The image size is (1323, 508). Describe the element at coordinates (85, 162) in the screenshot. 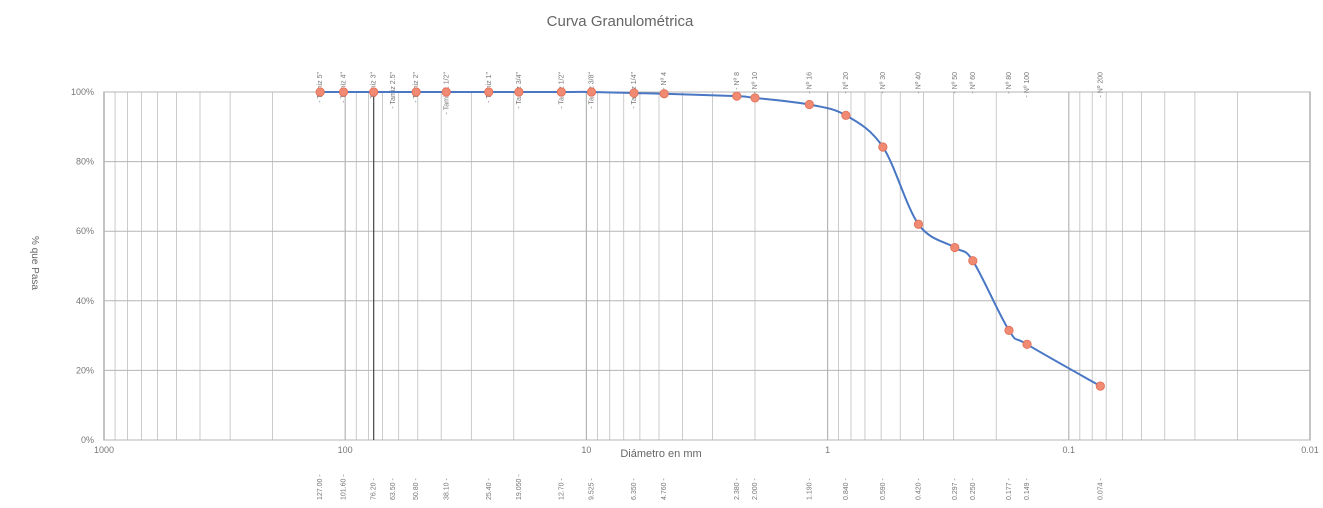

I see `y-tick-label: 80%` at that location.